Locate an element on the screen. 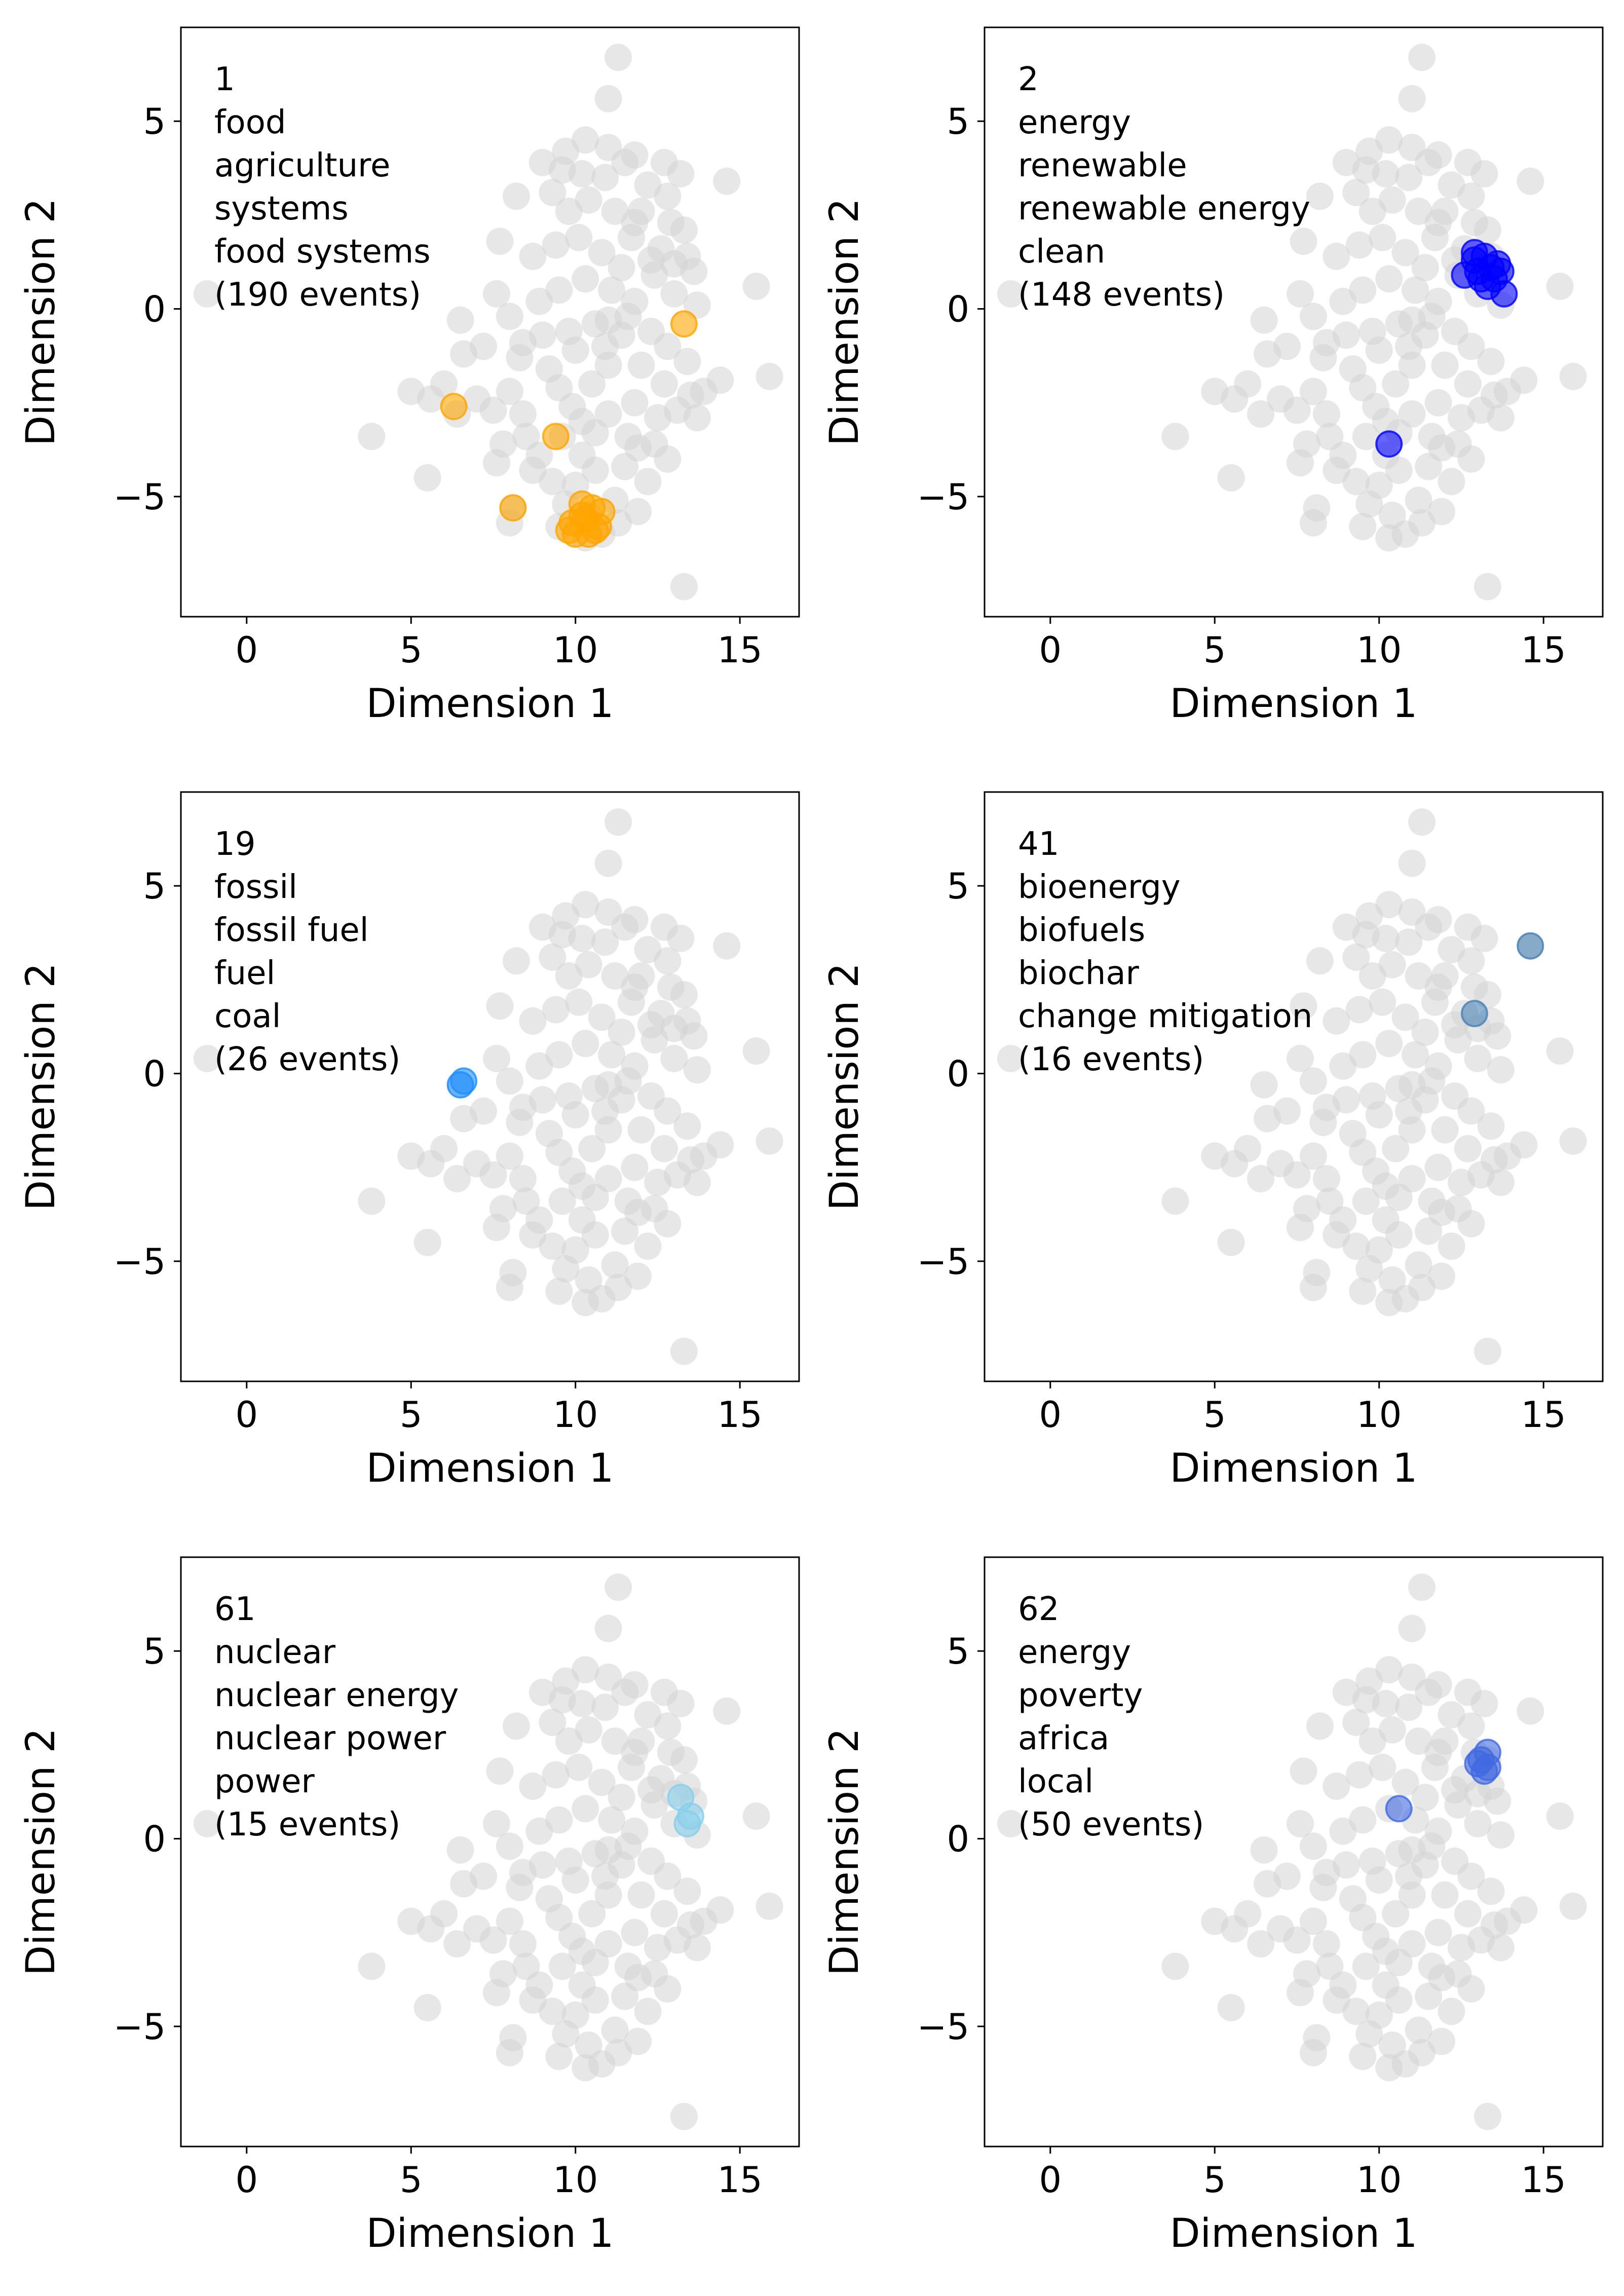  cluster-annotation-line: energy is located at coordinates (1074, 1652).